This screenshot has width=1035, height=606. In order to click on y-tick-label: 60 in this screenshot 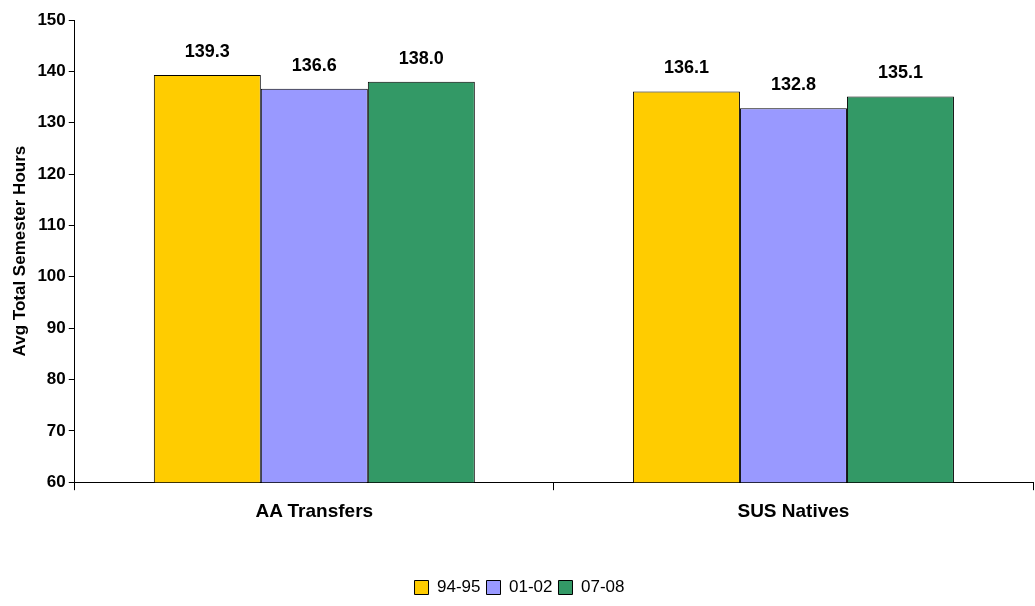, I will do `click(56, 481)`.